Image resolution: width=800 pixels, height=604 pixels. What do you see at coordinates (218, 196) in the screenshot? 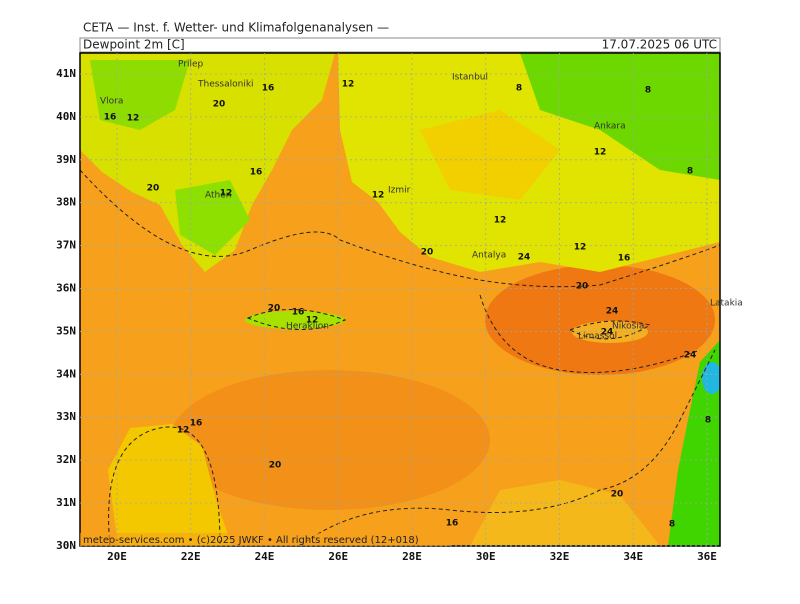
I see `place-label: Athen` at bounding box center [218, 196].